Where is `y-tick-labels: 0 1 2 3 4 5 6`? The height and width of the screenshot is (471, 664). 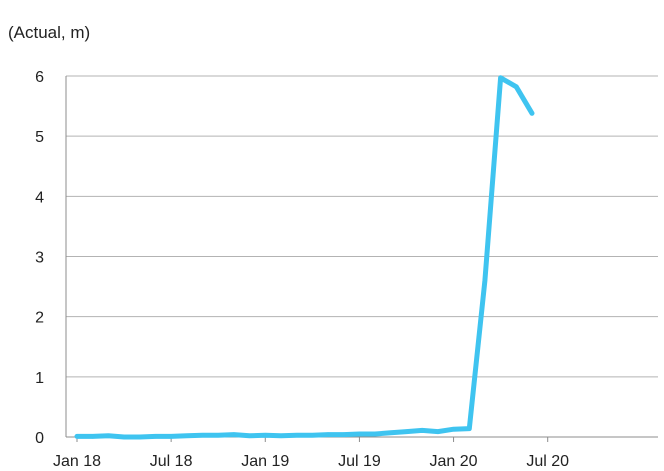 y-tick-labels: 0 1 2 3 4 5 6 is located at coordinates (39, 258).